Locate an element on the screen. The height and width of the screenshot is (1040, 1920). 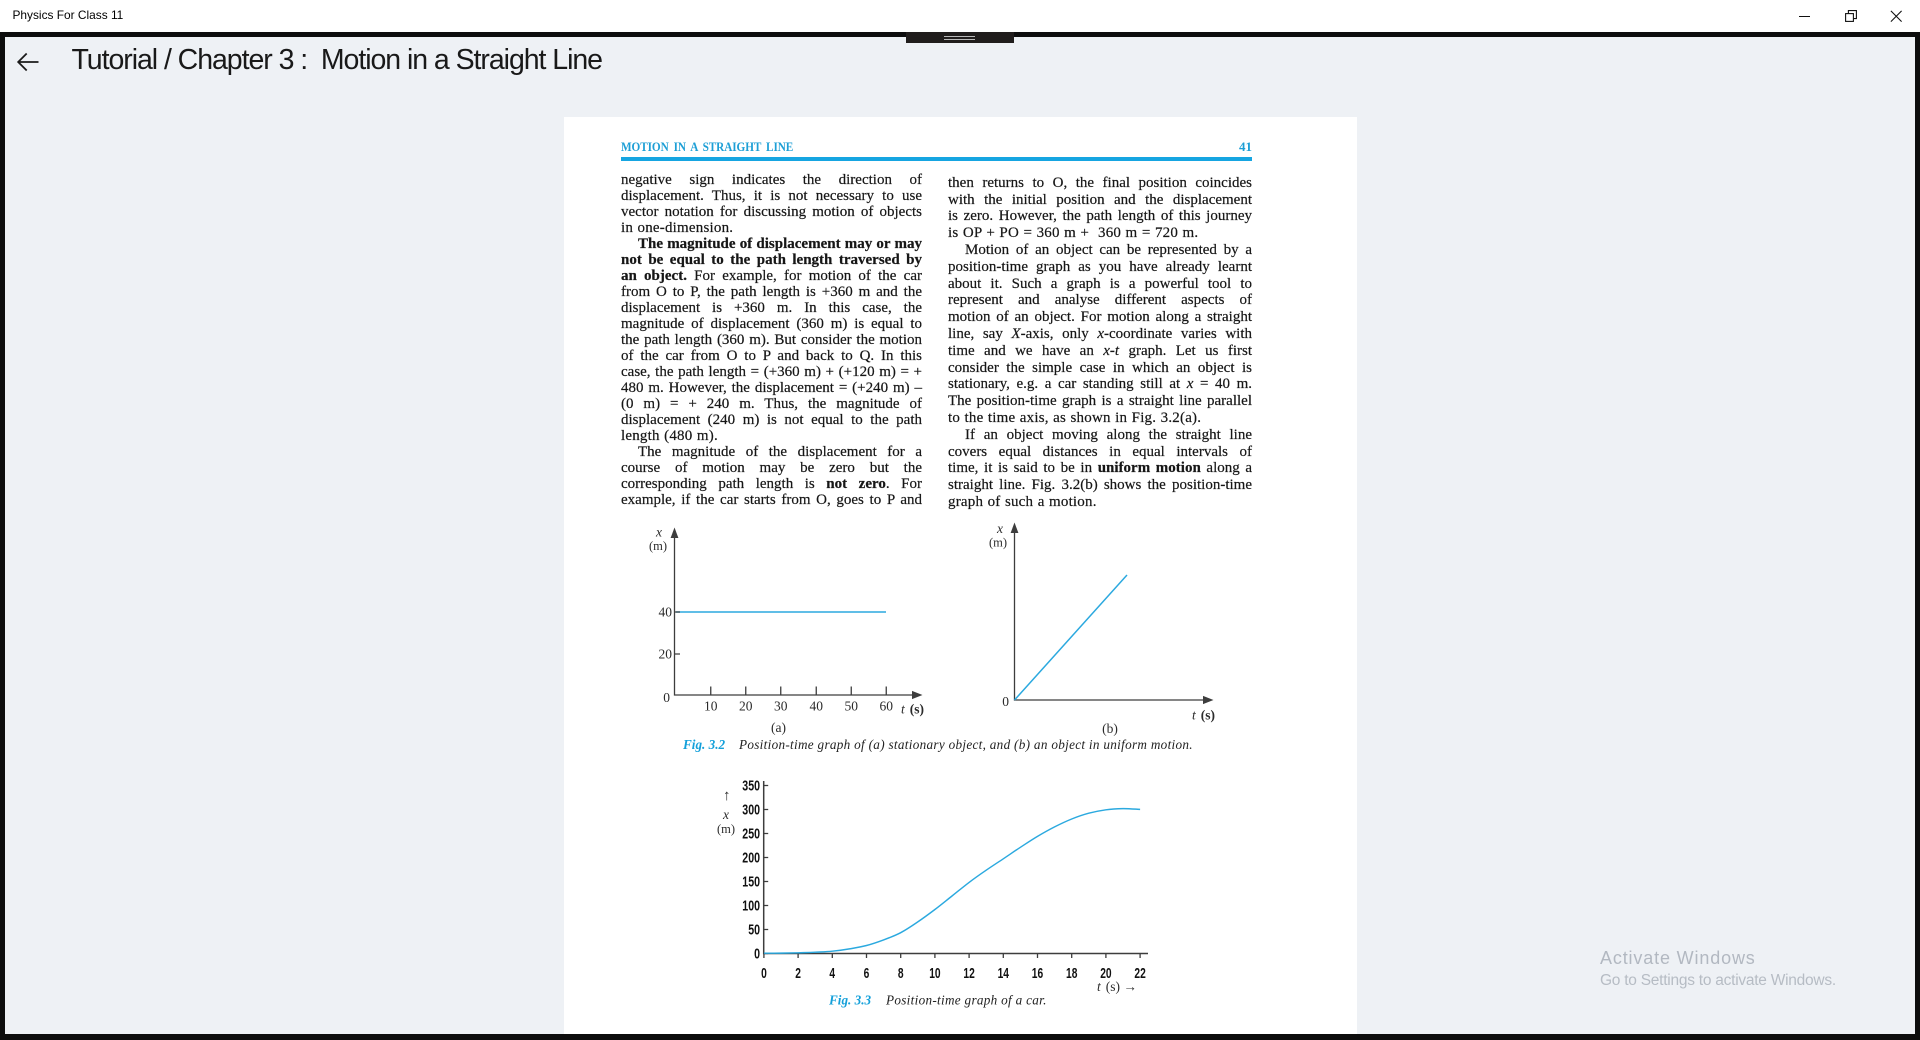
svg-text: (a) is located at coordinates (778, 727).